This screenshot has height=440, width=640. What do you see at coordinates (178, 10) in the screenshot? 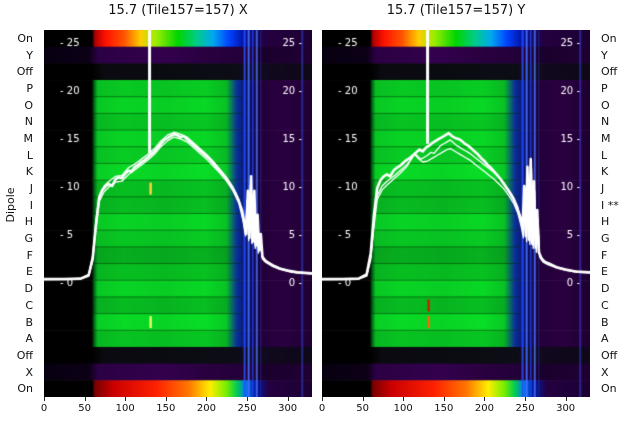
I see `left-panel-title: 15.7 (Tile157=157) X` at bounding box center [178, 10].